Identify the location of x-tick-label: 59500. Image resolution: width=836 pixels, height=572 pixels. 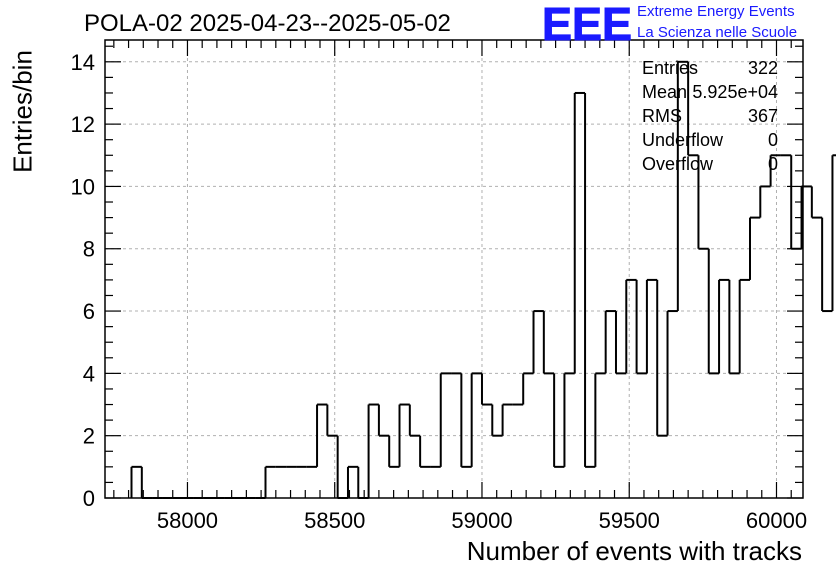
(629, 520).